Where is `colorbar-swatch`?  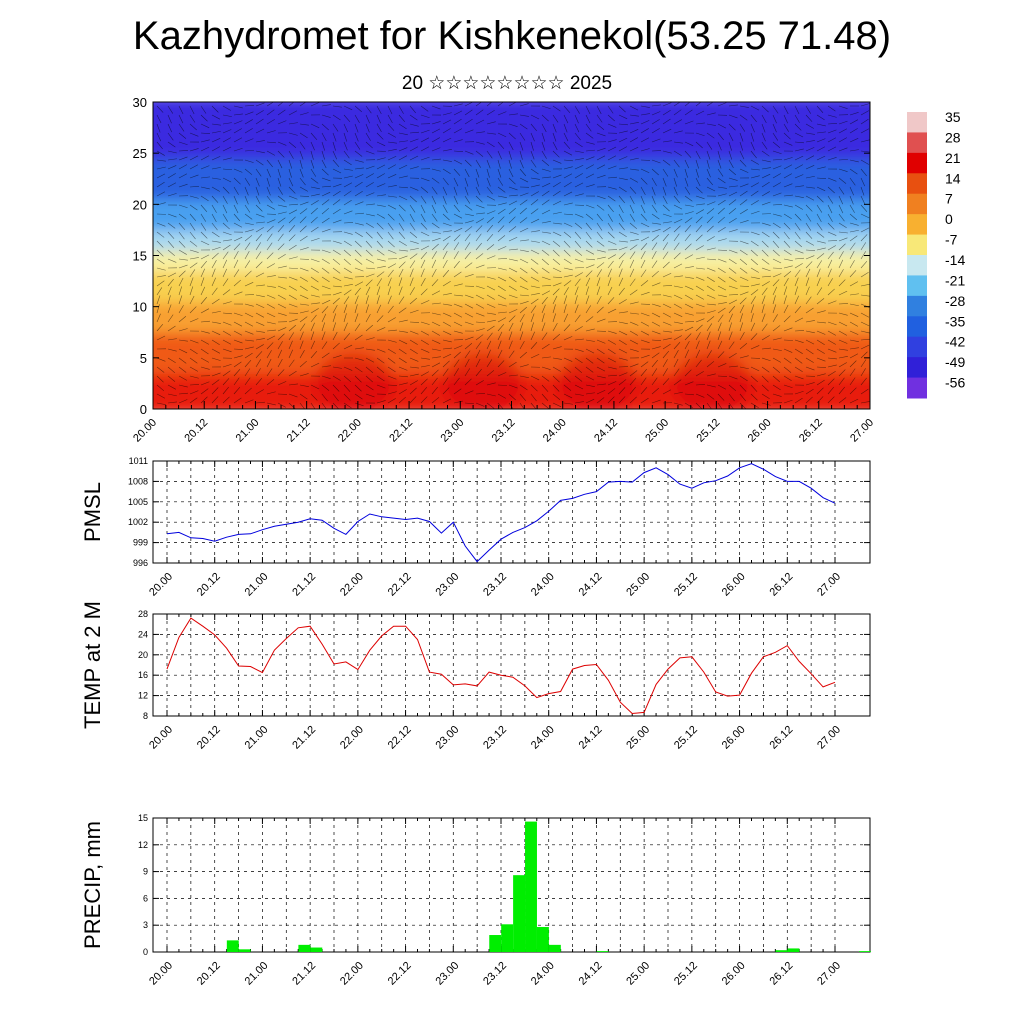
colorbar-swatch is located at coordinates (917, 327).